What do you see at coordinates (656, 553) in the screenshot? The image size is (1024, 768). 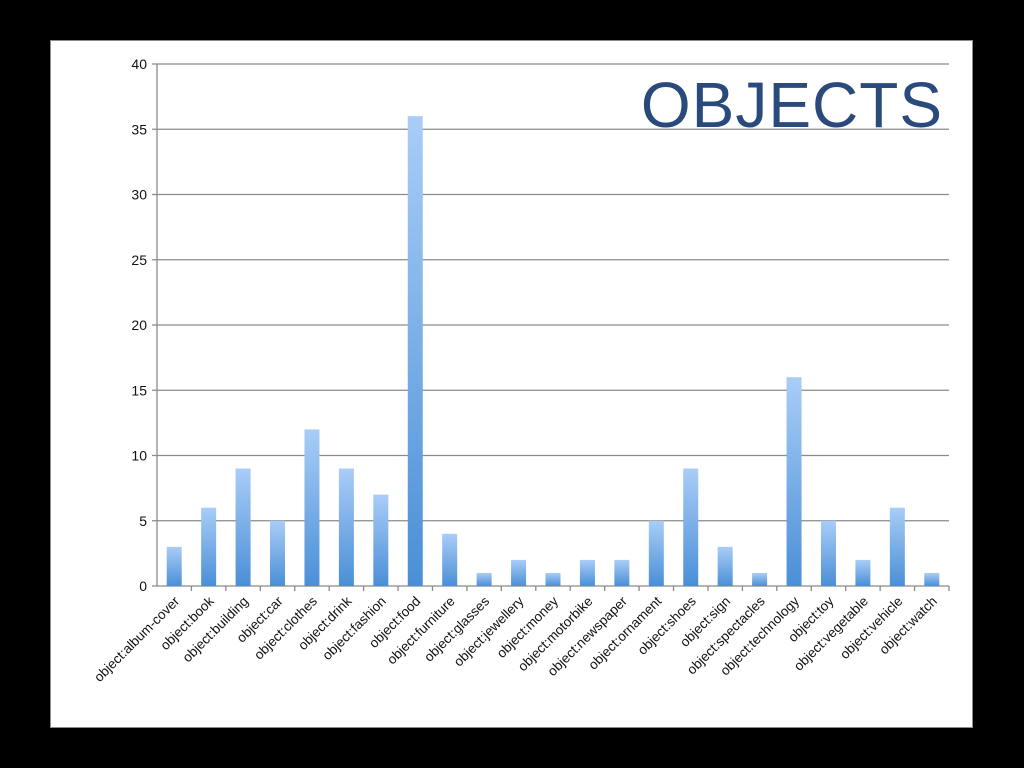 I see `bar-object-ornament` at bounding box center [656, 553].